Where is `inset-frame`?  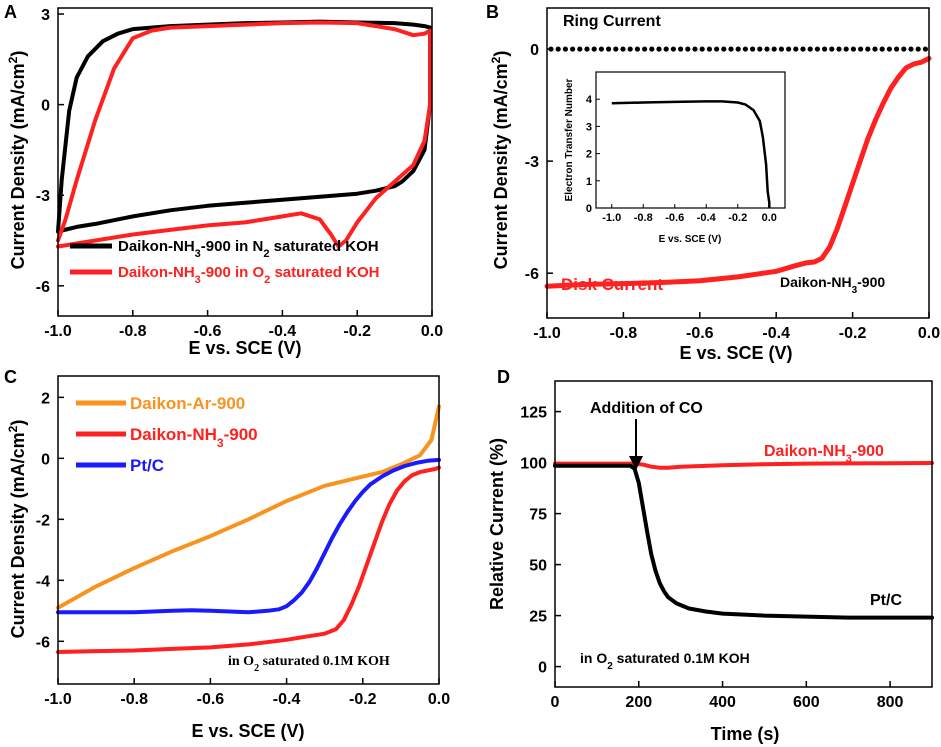 inset-frame is located at coordinates (690, 140).